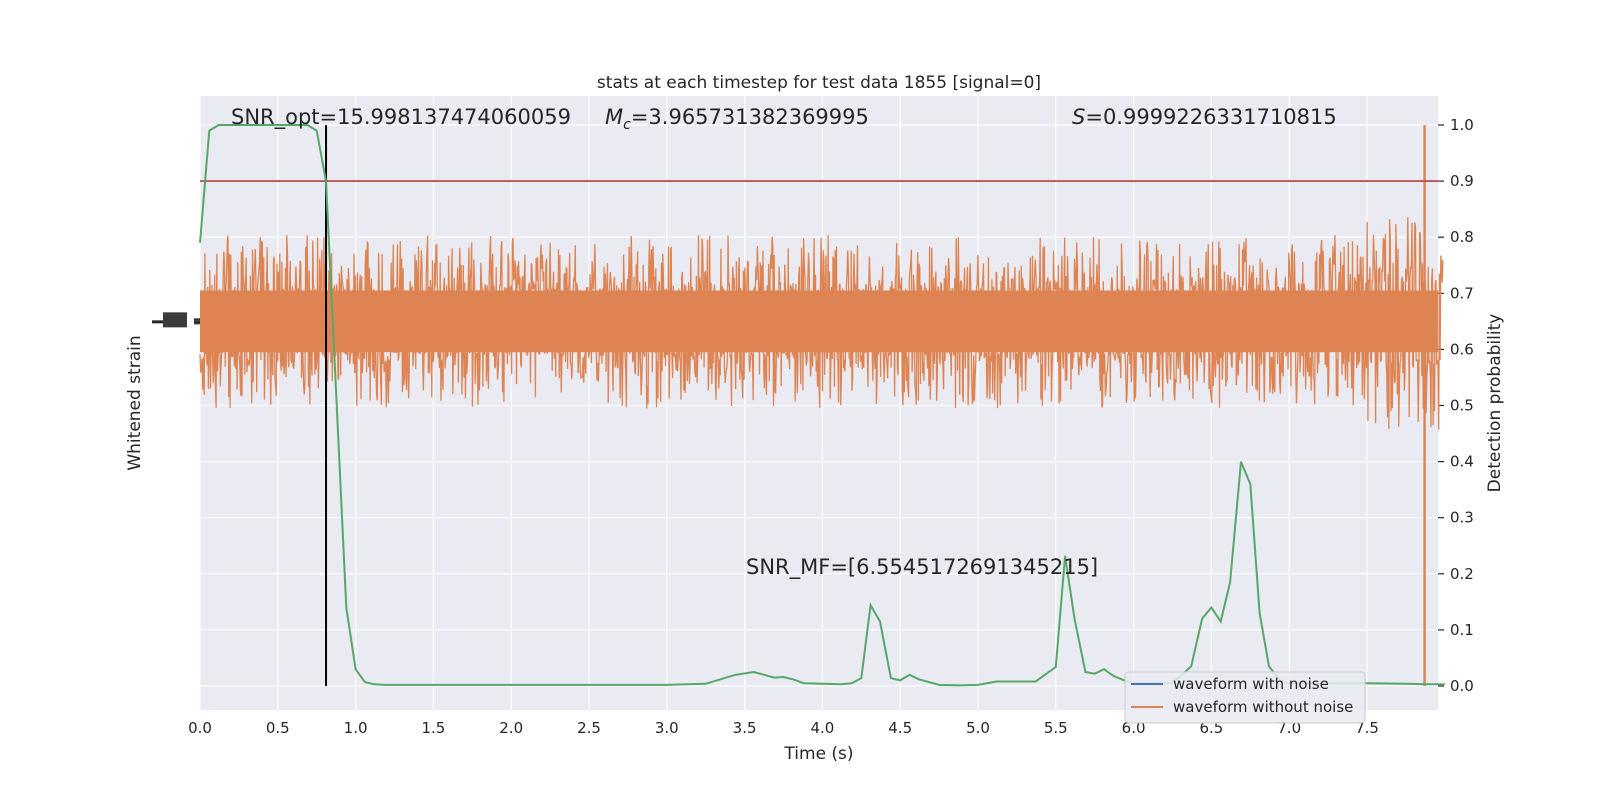 This screenshot has height=800, width=1600. Describe the element at coordinates (1462, 293) in the screenshot. I see `right-tick-label: 0.7` at that location.